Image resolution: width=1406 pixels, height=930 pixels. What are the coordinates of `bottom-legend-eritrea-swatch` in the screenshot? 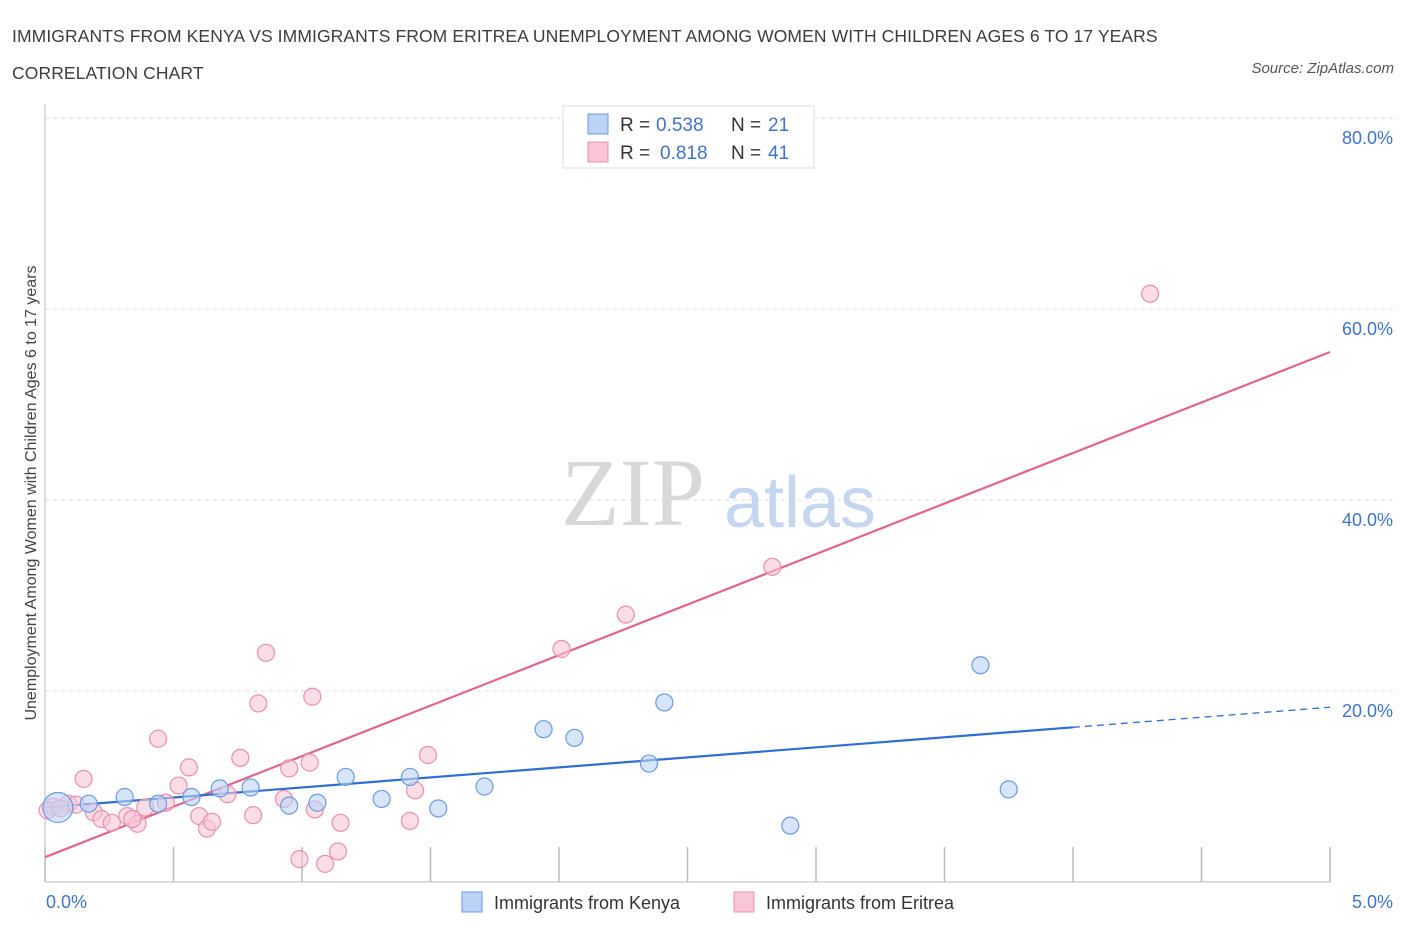 It's located at (744, 902).